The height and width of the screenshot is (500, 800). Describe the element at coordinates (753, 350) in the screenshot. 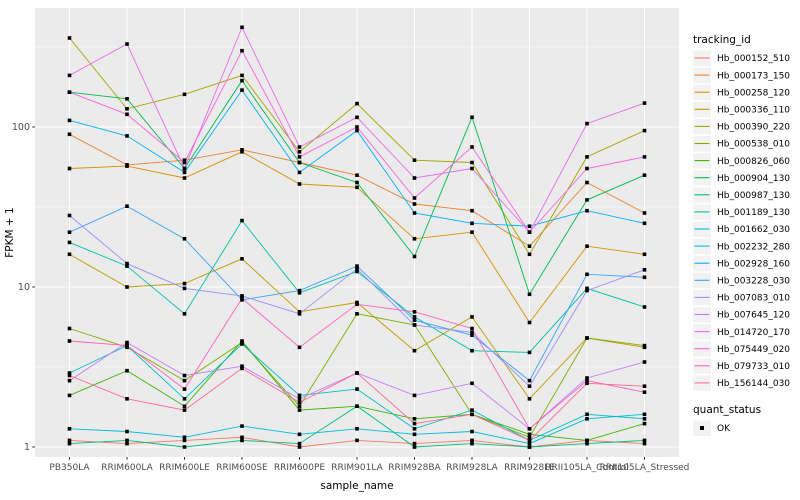

I see `legend-entry-label: Hb_075449_020` at that location.